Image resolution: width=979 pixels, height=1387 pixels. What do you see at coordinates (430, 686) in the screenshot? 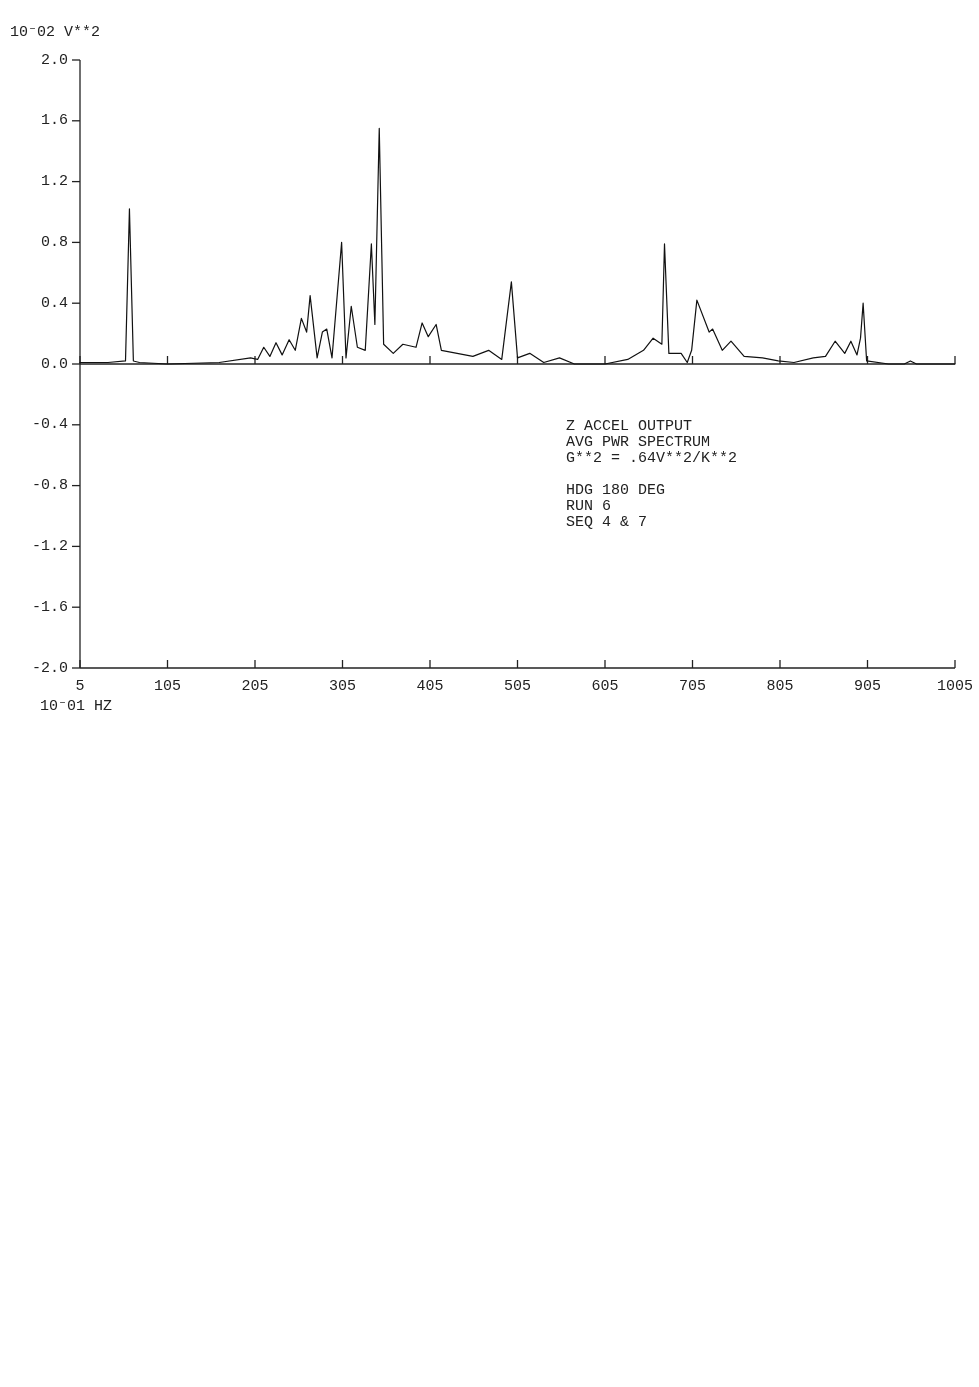
I see `x-tick-label: 405` at bounding box center [430, 686].